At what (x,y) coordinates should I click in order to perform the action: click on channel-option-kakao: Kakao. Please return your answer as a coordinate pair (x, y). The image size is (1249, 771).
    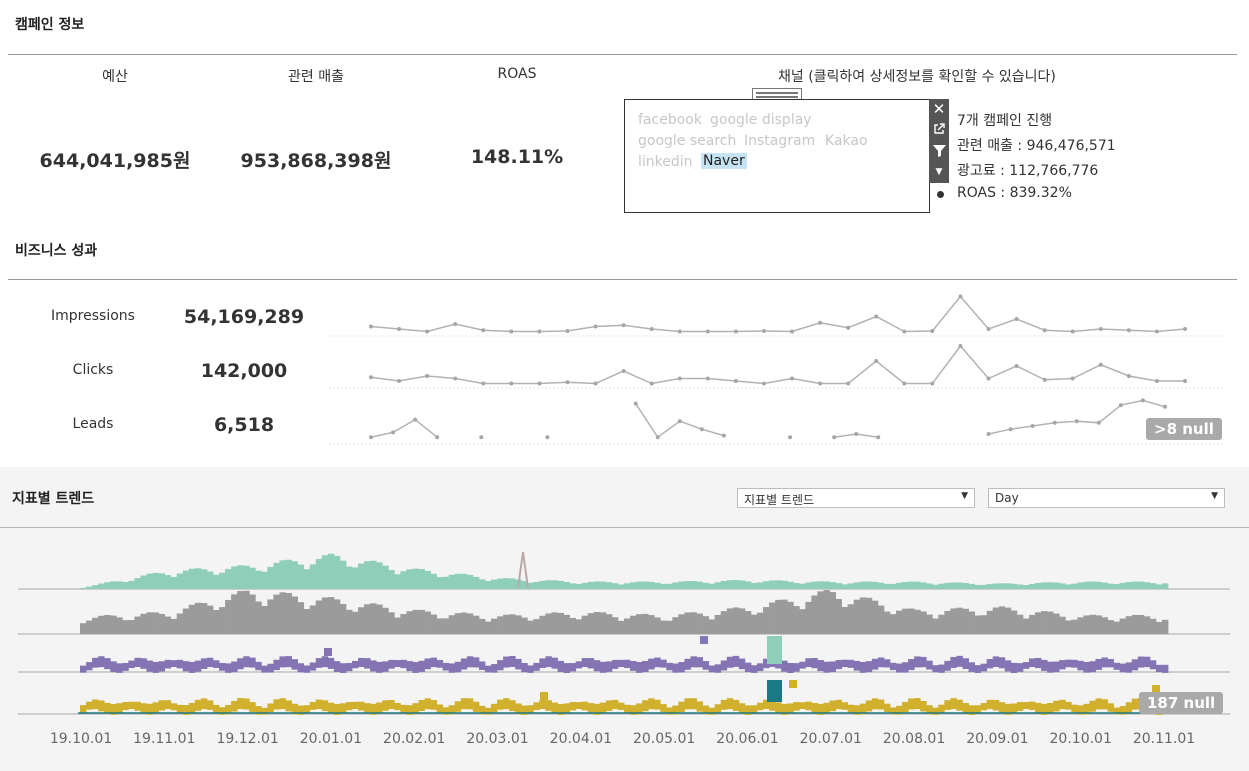
    Looking at the image, I should click on (846, 141).